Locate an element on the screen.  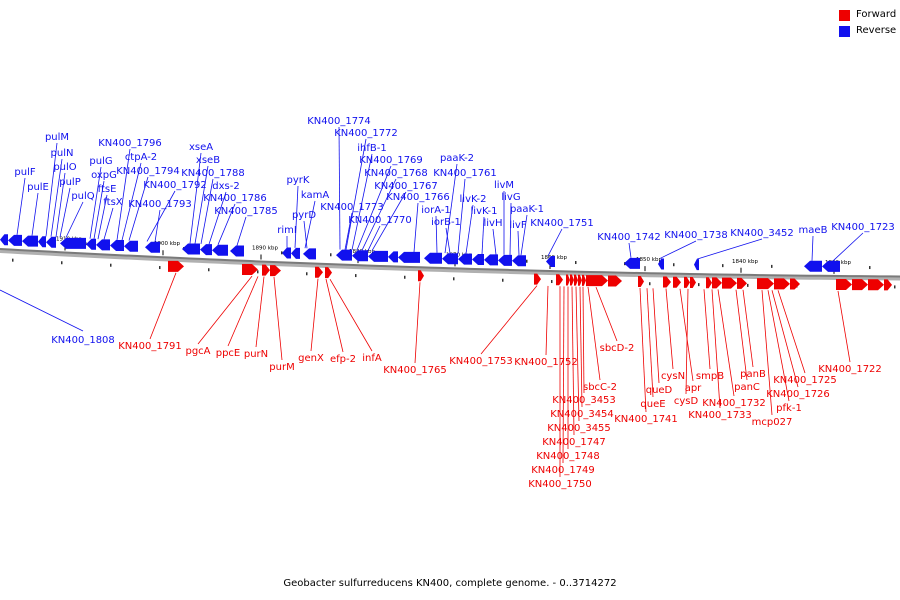
gene-label-kn400-1772: KN400_1772 is located at coordinates (366, 133).